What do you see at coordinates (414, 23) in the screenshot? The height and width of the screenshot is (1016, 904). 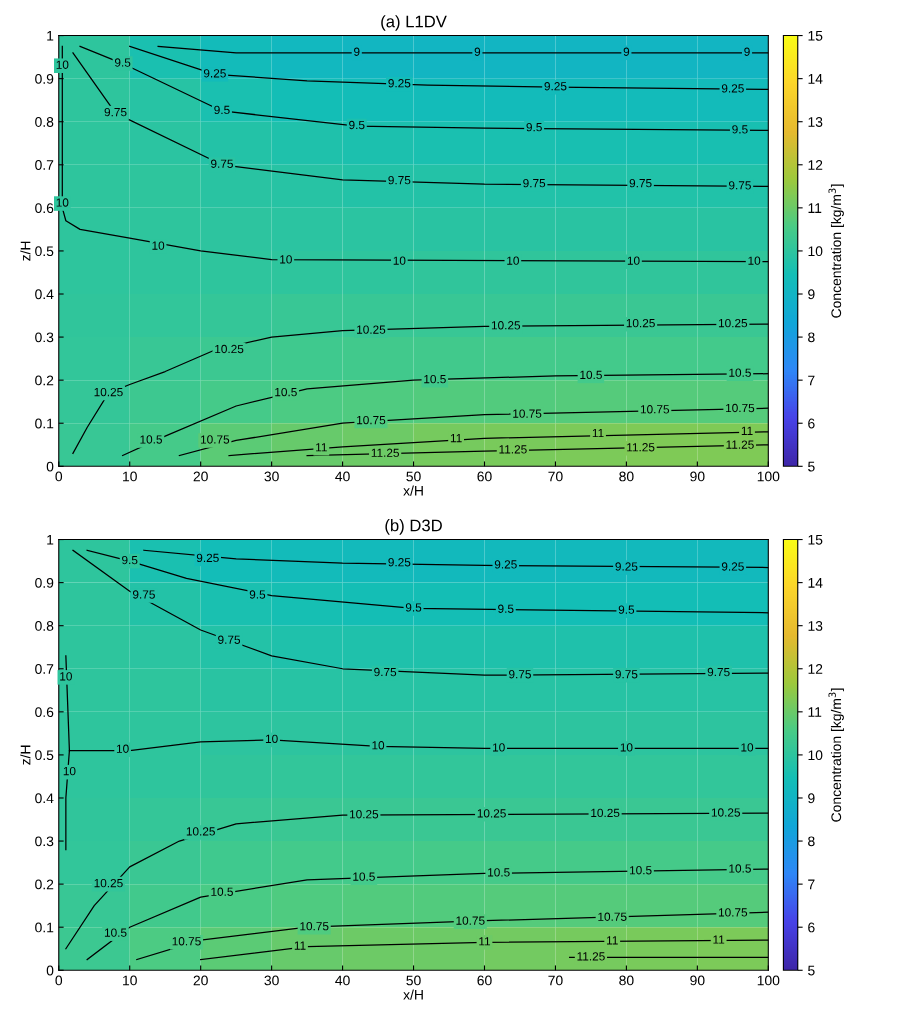 I see `chart-title: (a) L1DV` at bounding box center [414, 23].